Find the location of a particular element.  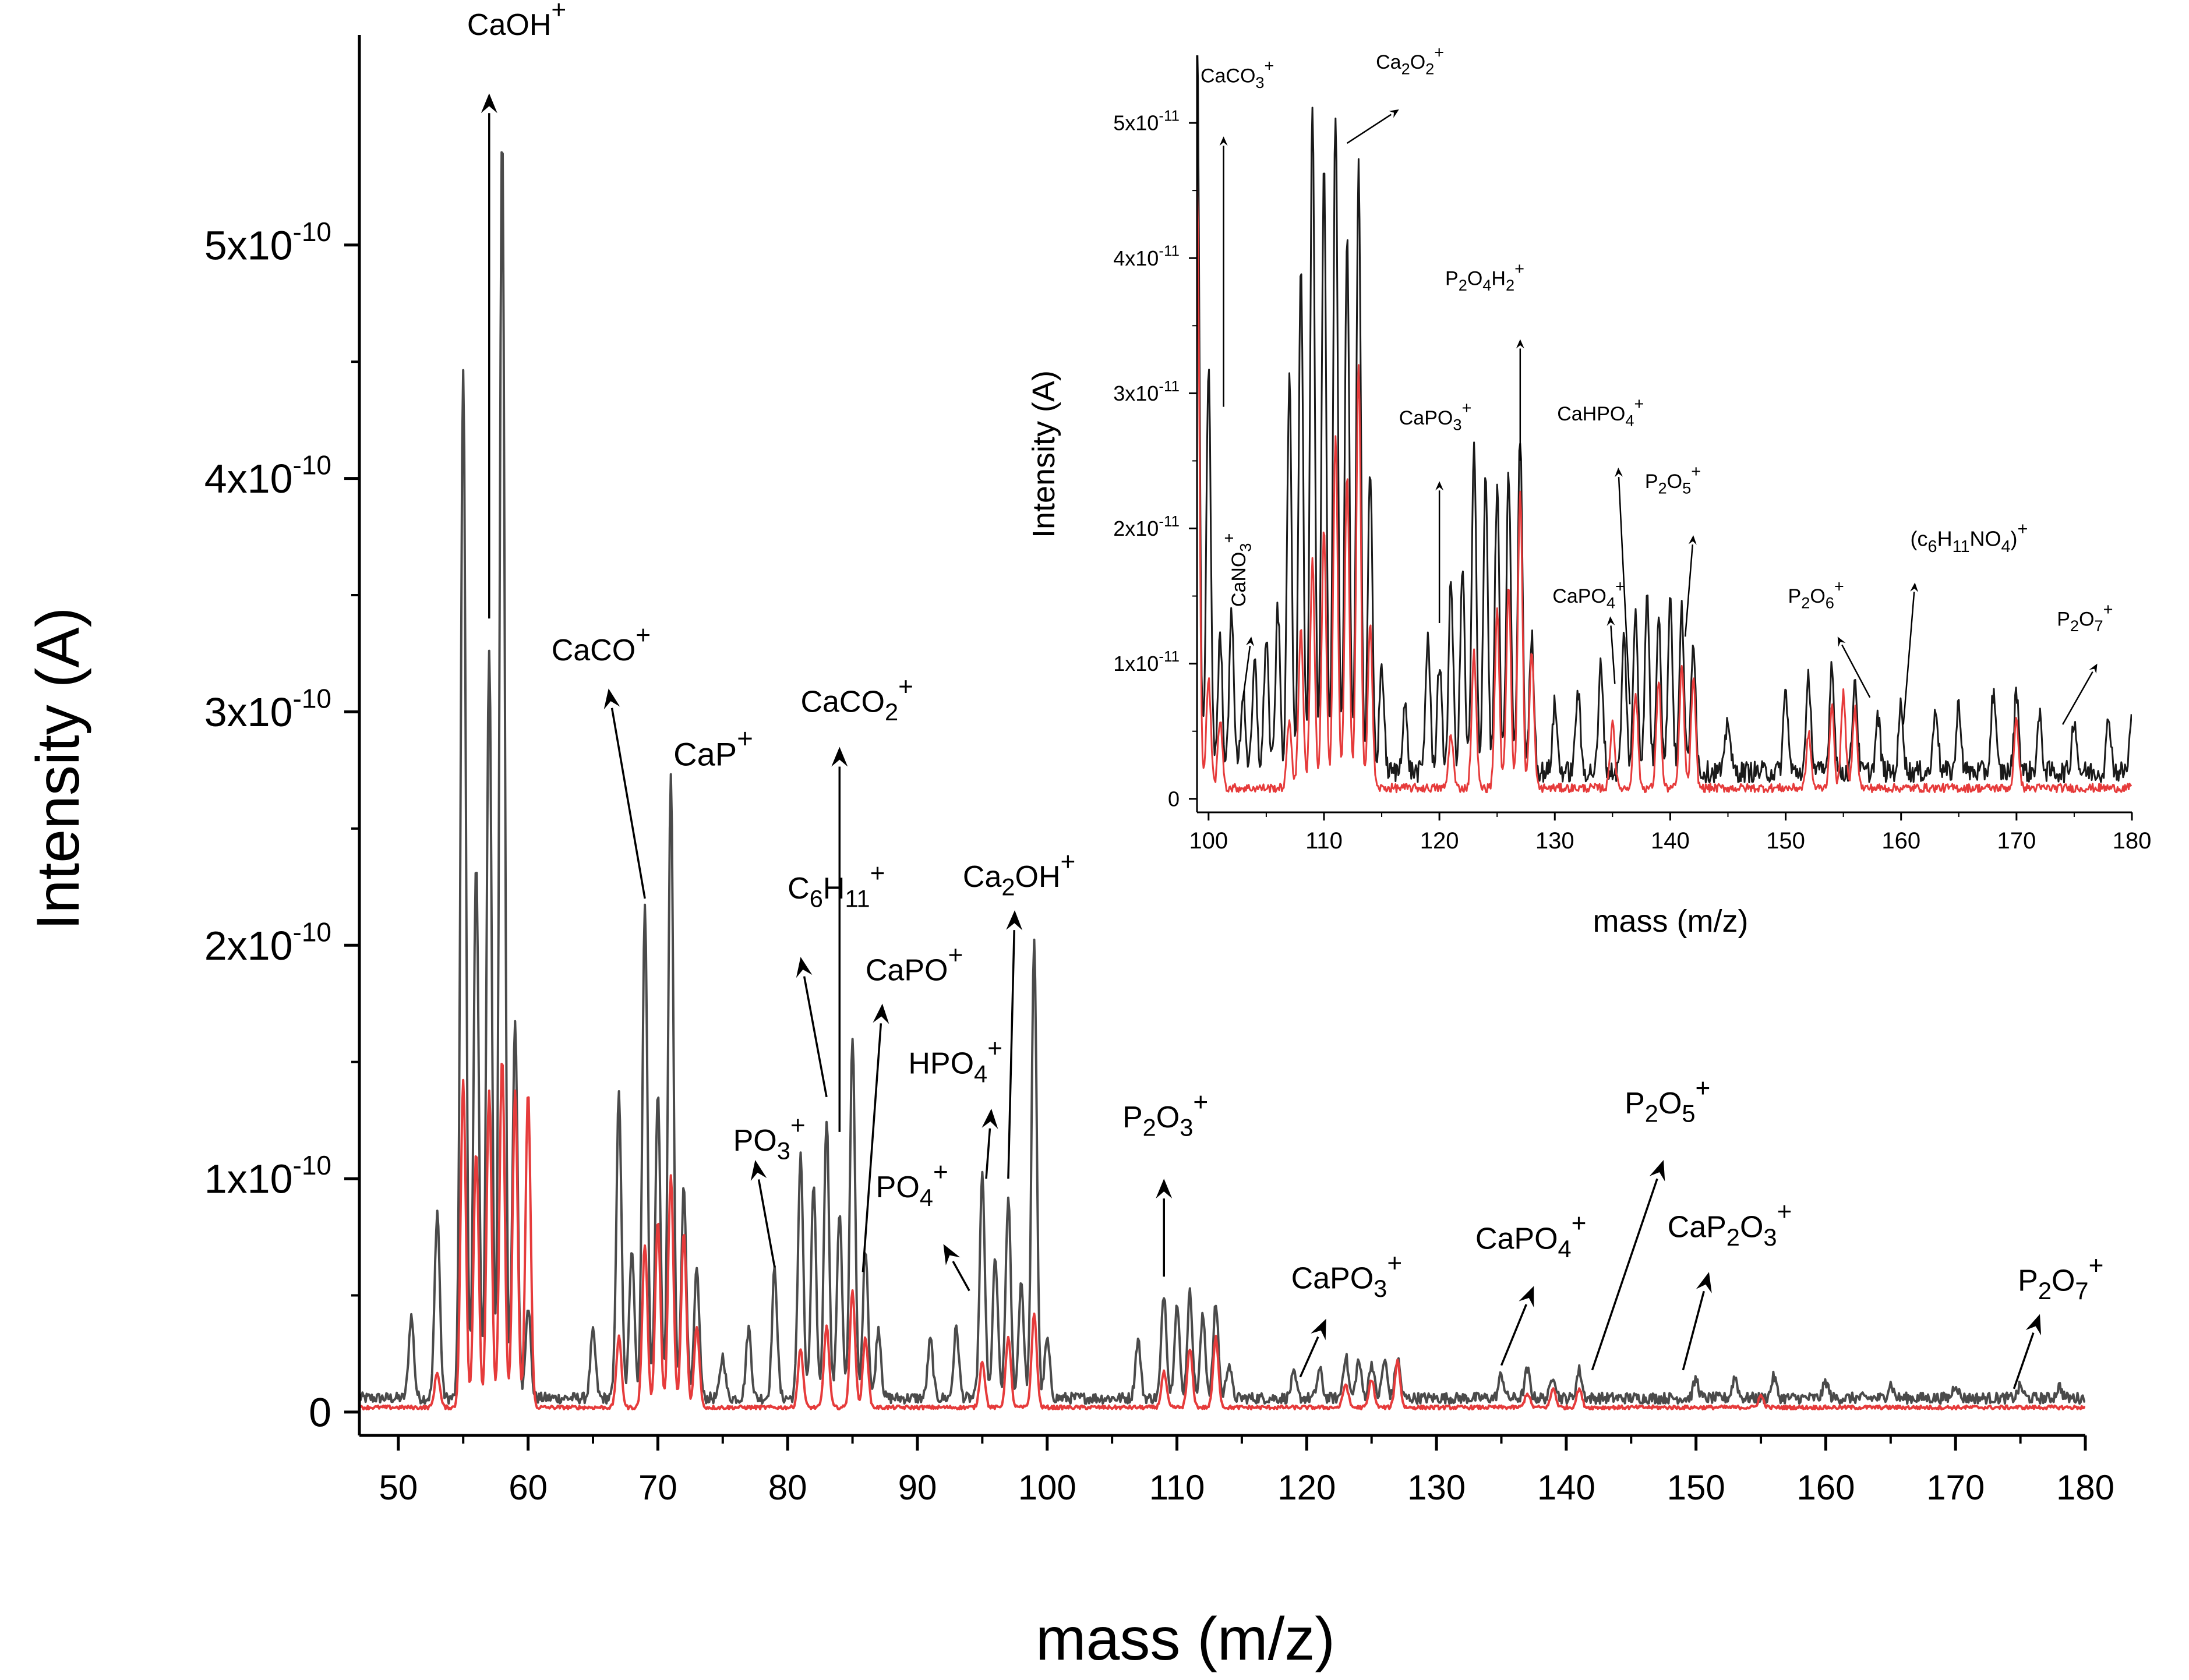

inset-annotation-label: CaNO3+ is located at coordinates (1237, 570).